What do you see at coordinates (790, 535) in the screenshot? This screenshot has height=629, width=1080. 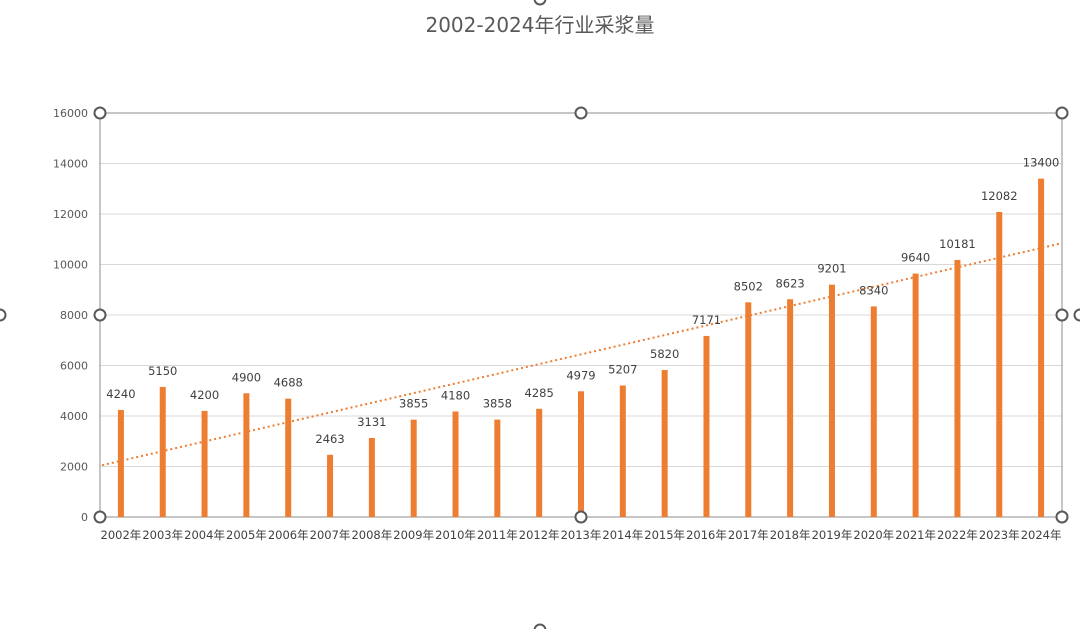 I see `x-tick-label: 2018年` at bounding box center [790, 535].